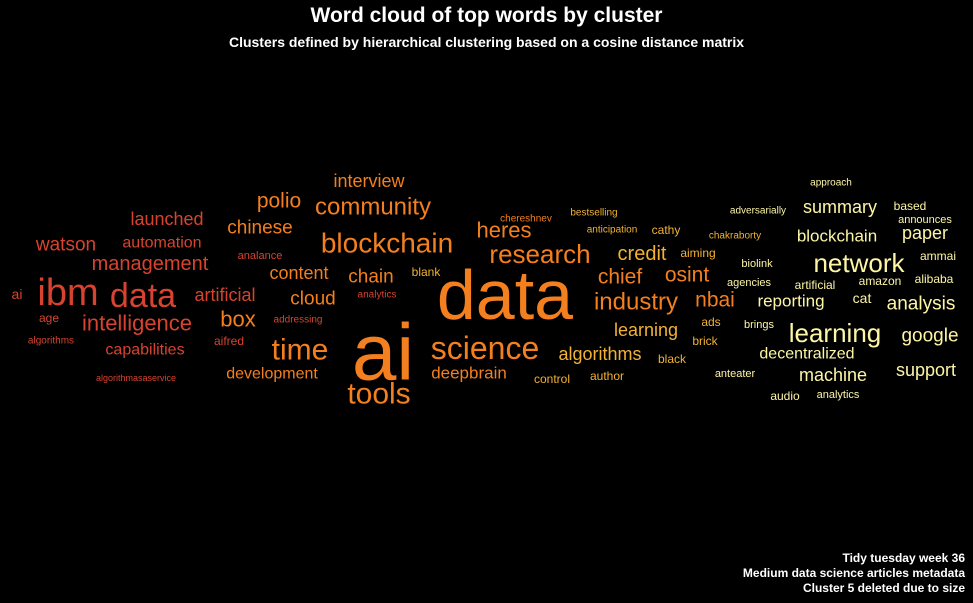 The image size is (973, 603). I want to click on word-box-cluster-2: box, so click(237, 319).